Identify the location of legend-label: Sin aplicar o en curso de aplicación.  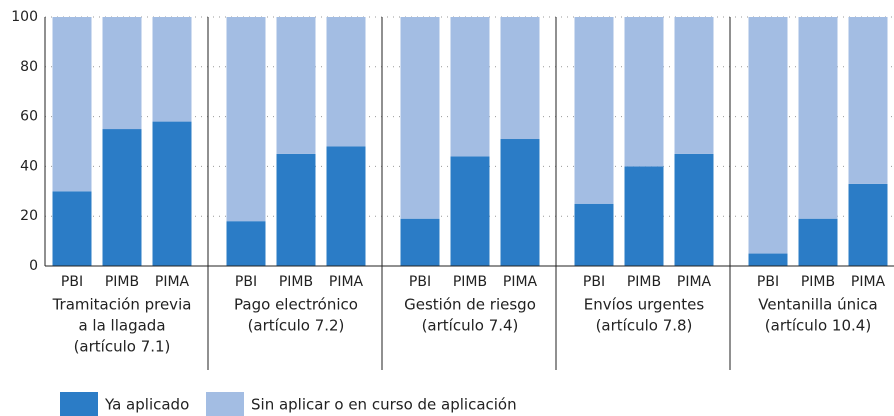
(384, 405).